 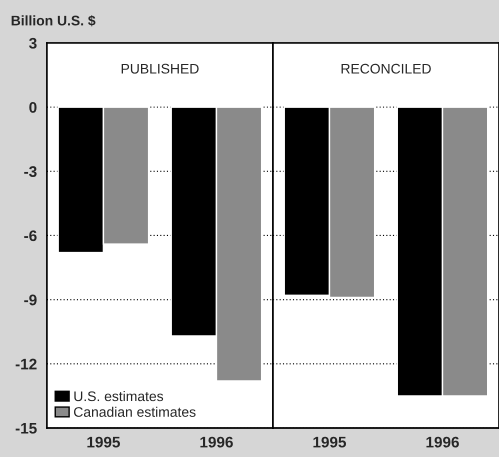 I want to click on y-tick-label: 3, so click(x=33, y=43).